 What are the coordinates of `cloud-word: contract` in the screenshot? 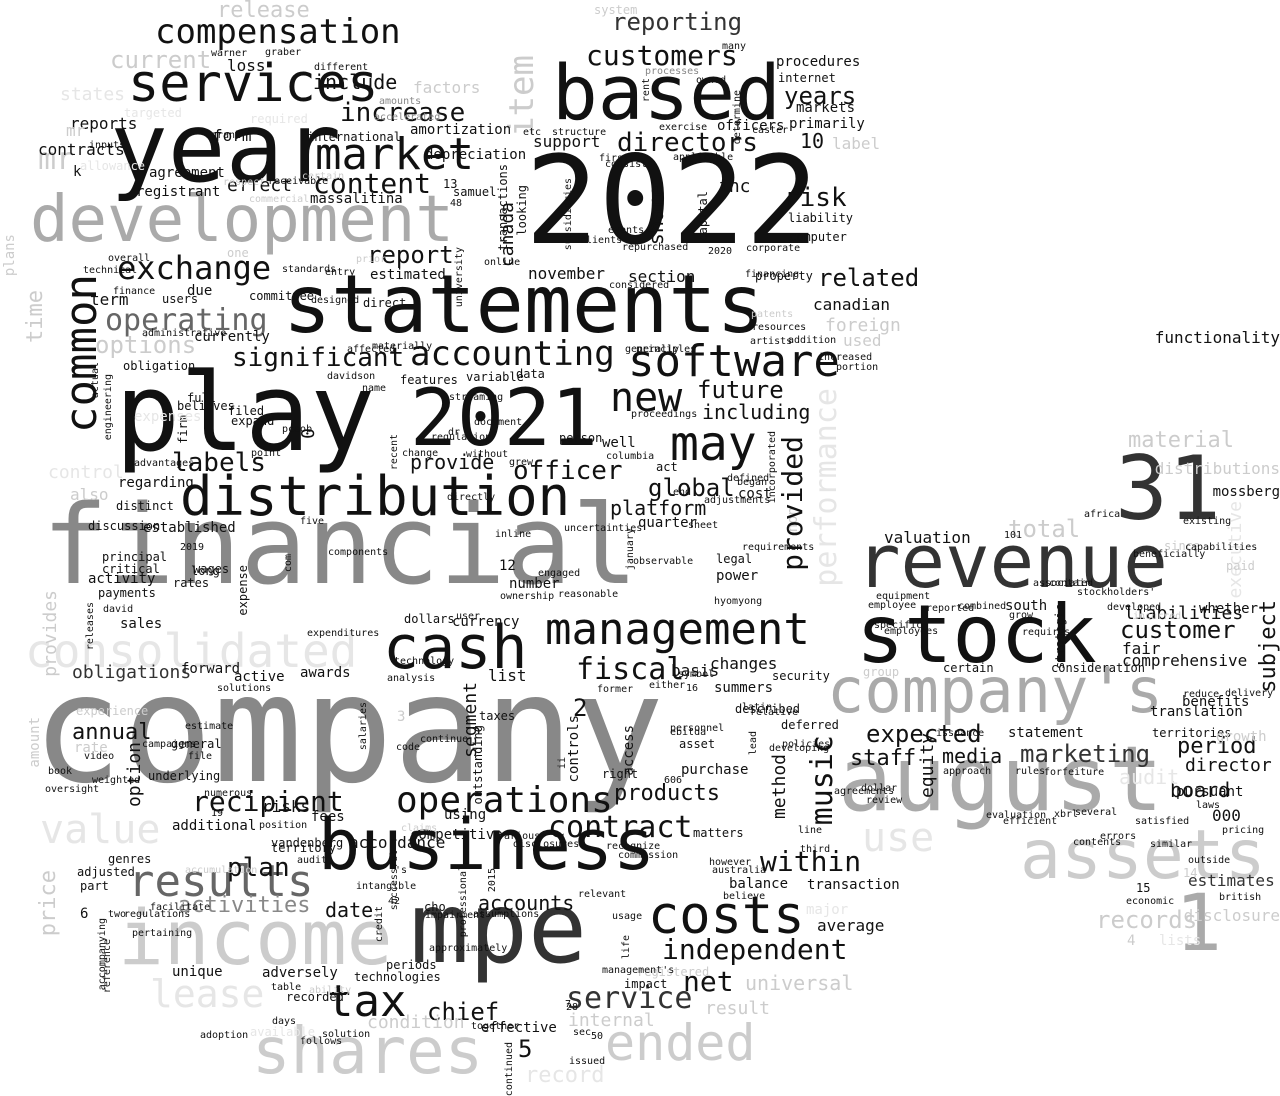 It's located at (620, 827).